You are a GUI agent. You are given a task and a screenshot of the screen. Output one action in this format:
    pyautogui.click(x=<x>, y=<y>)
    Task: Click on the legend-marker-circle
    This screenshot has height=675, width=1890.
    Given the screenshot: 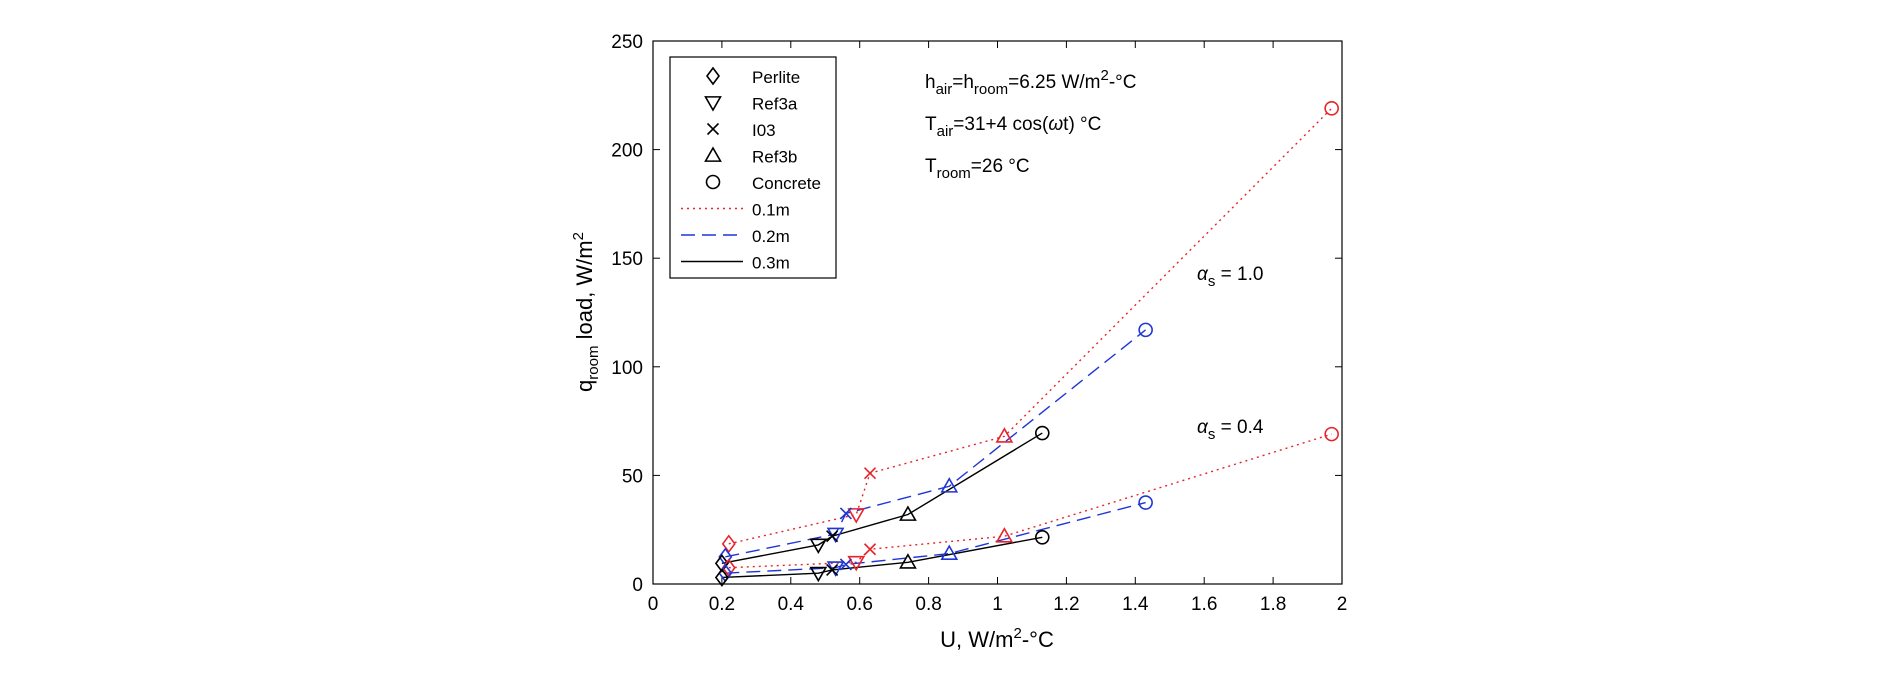 What is the action you would take?
    pyautogui.click(x=713, y=182)
    